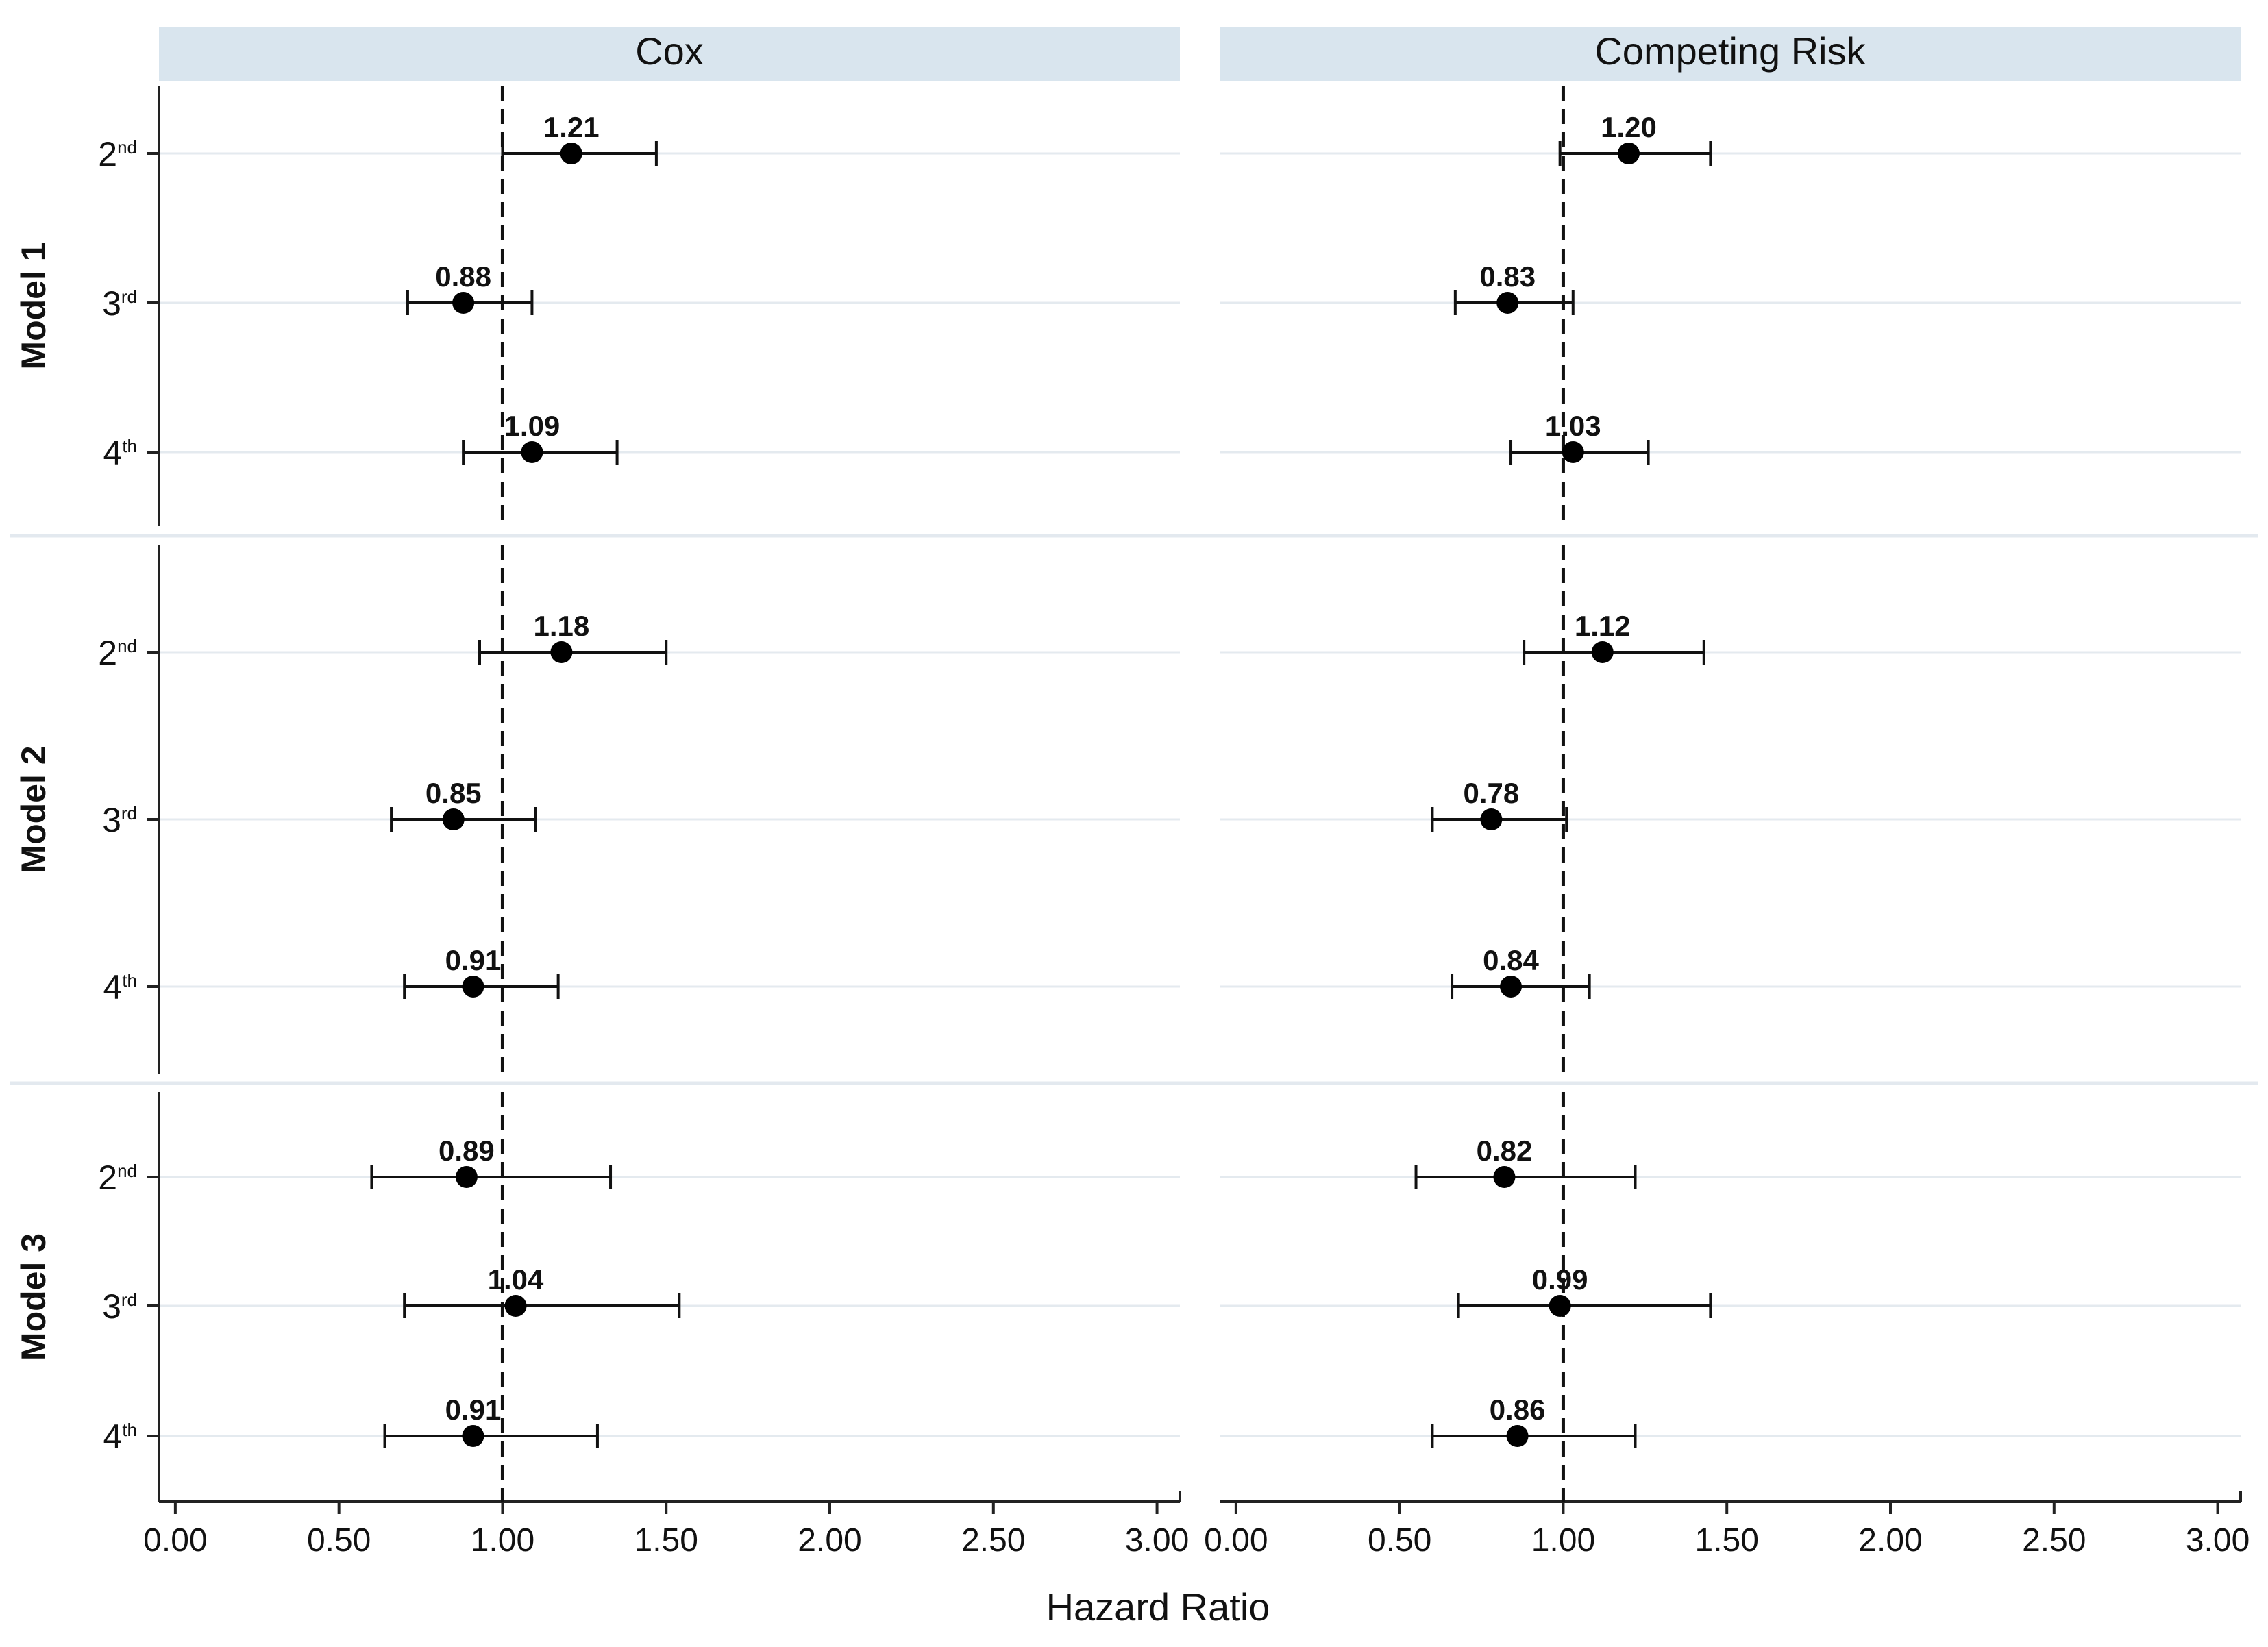  What do you see at coordinates (1560, 1279) in the screenshot?
I see `hr-label: 0.99` at bounding box center [1560, 1279].